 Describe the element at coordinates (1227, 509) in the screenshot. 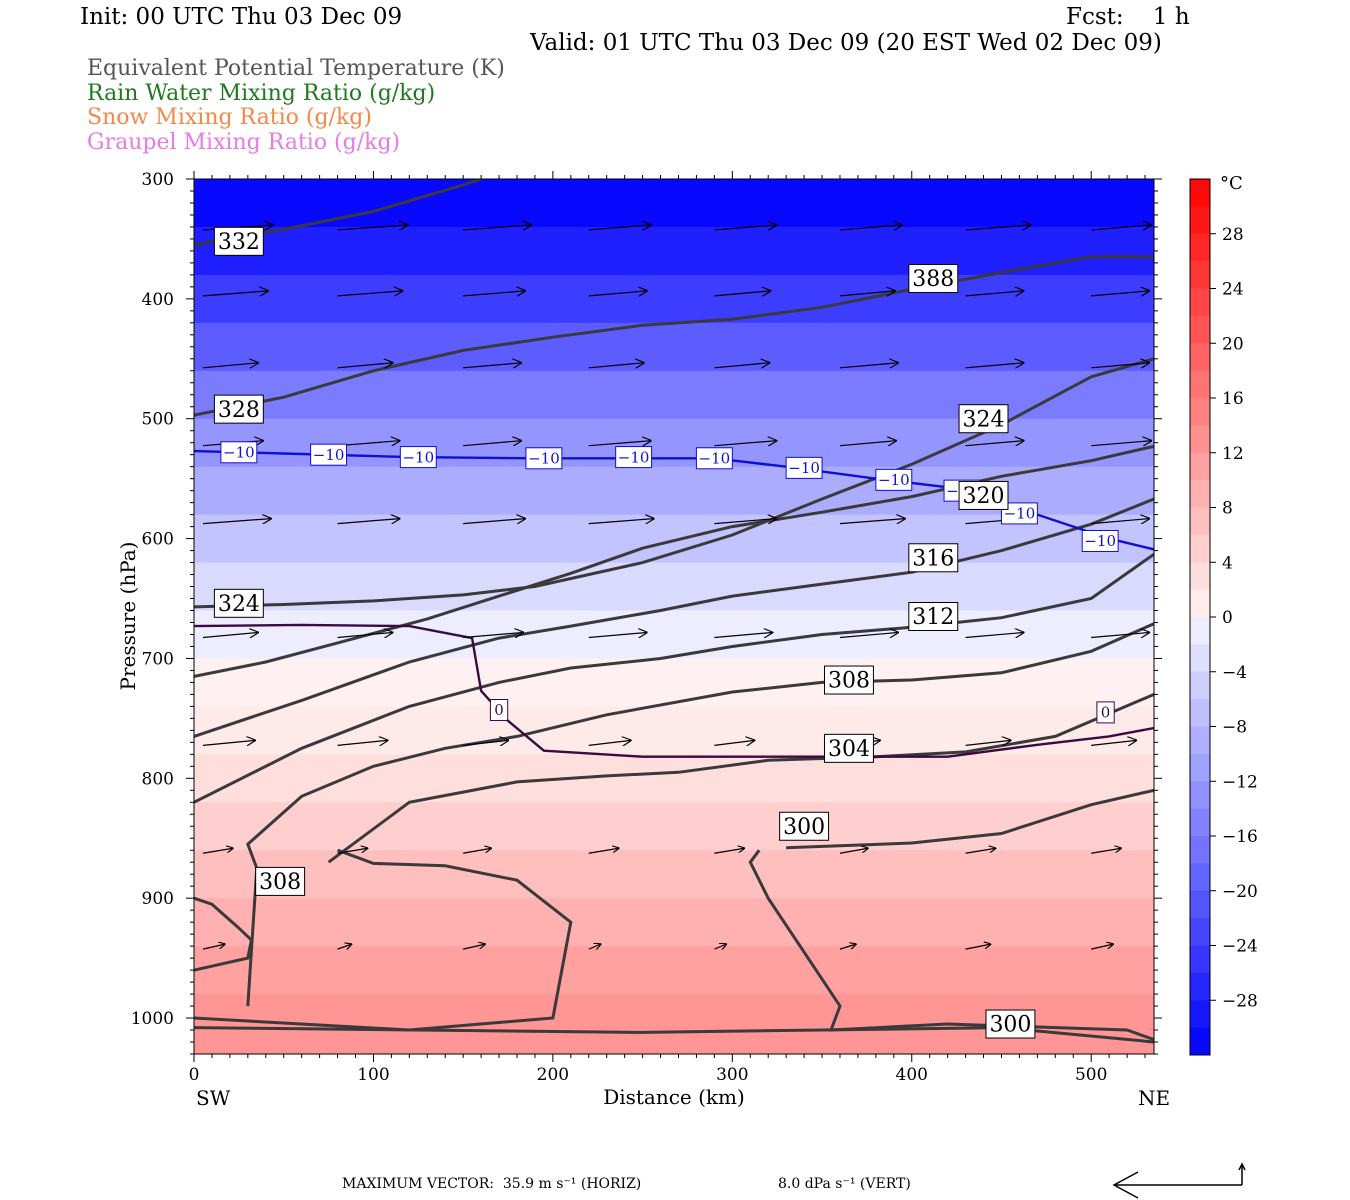

I see `colorbar-tick-label: 8` at that location.